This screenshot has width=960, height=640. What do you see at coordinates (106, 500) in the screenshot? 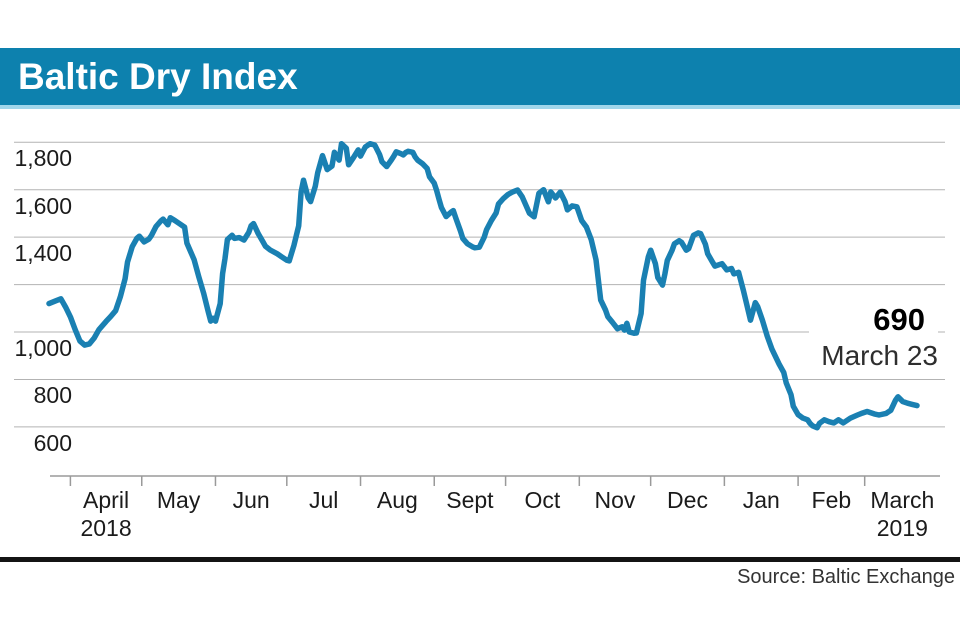
I see `month-label: April` at bounding box center [106, 500].